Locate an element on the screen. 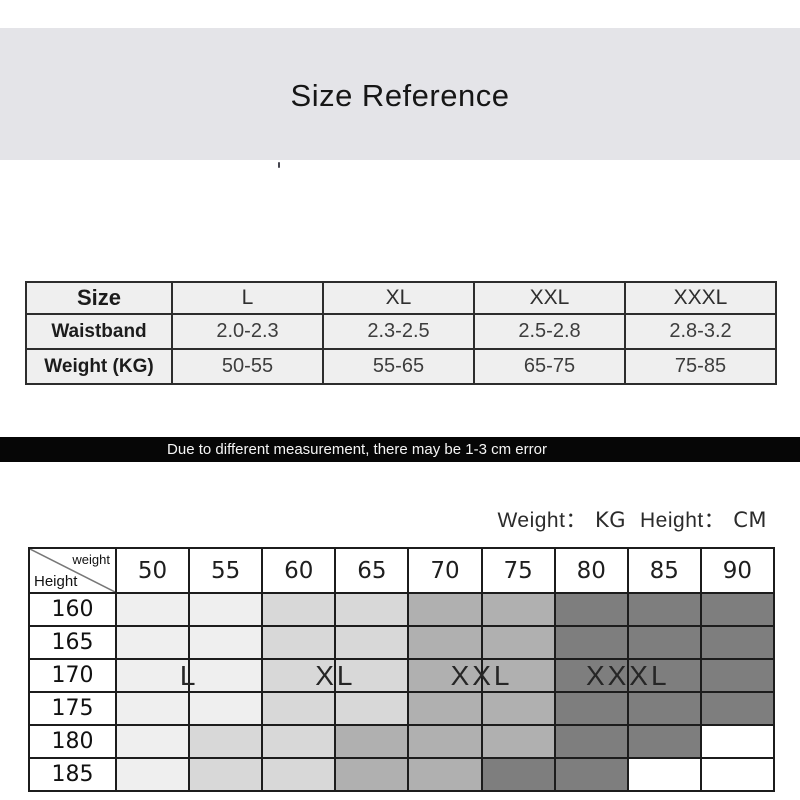 The height and width of the screenshot is (800, 800). height-unit-label: Height： is located at coordinates (683, 520).